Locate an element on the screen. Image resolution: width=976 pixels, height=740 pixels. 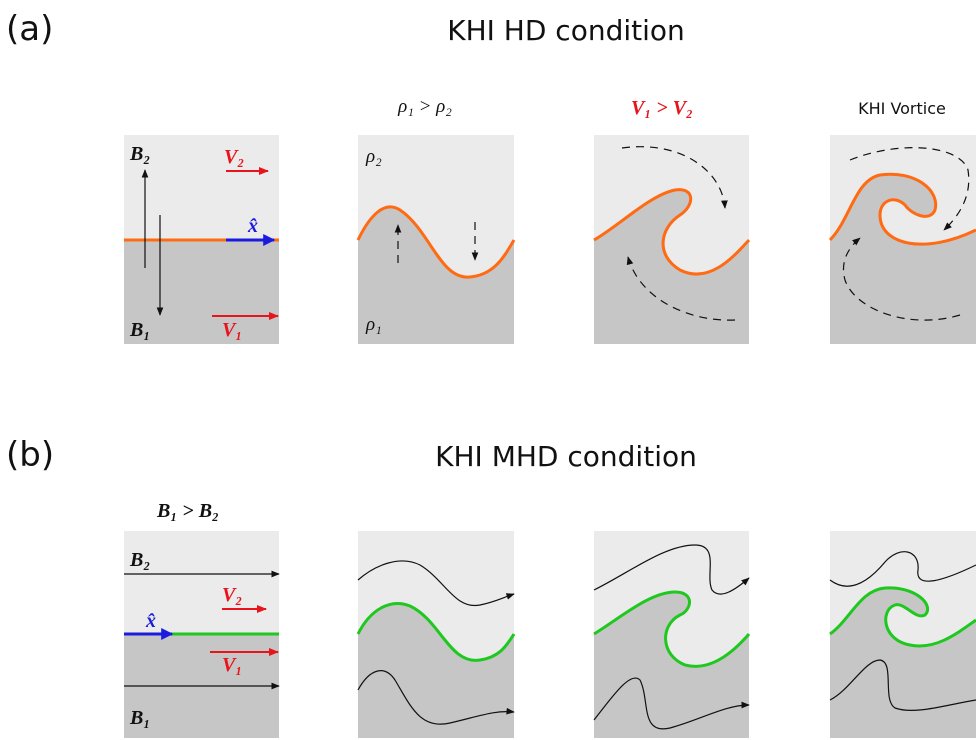
rho1-label: ρ₁ is located at coordinates (373, 324).